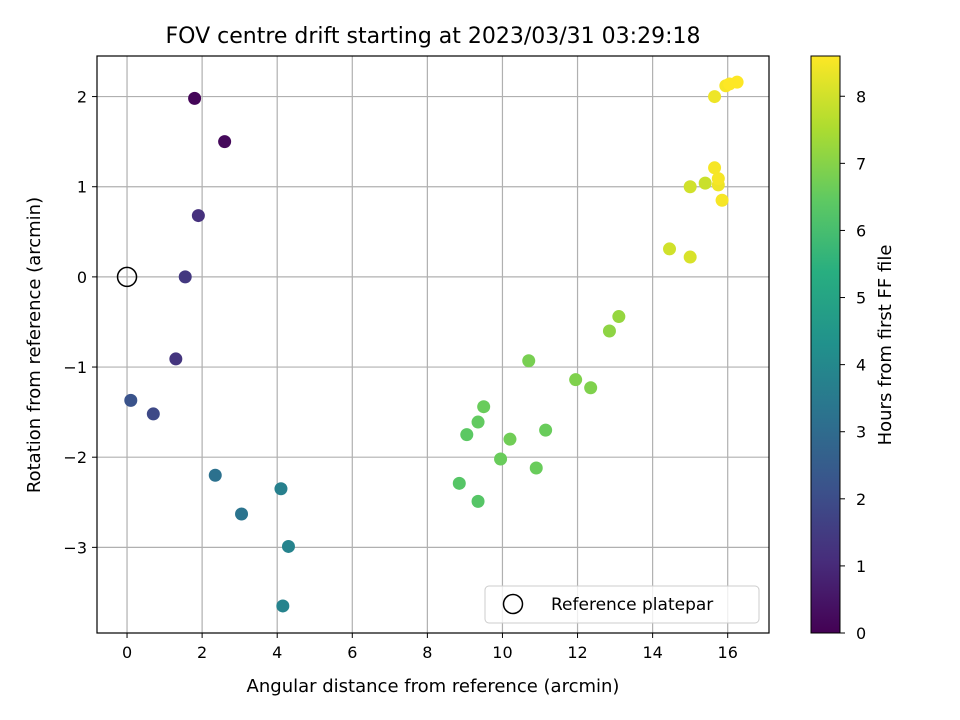 The width and height of the screenshot is (960, 720). I want to click on colorbar-tick-label: 4, so click(861, 365).